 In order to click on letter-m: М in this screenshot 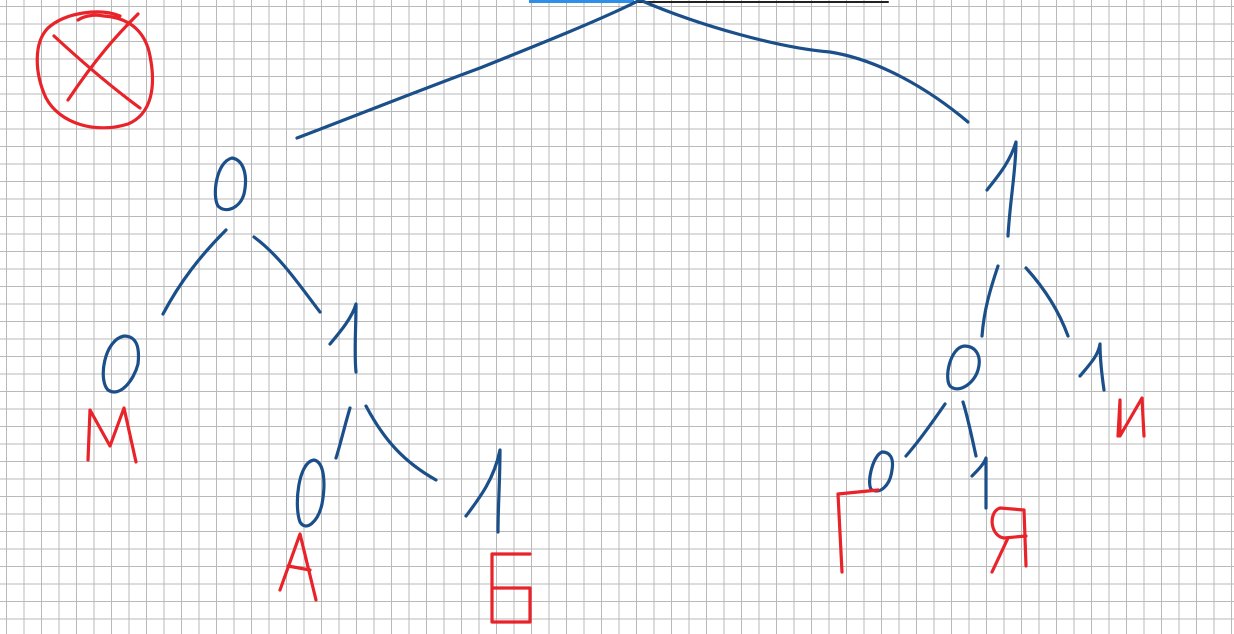, I will do `click(112, 435)`.